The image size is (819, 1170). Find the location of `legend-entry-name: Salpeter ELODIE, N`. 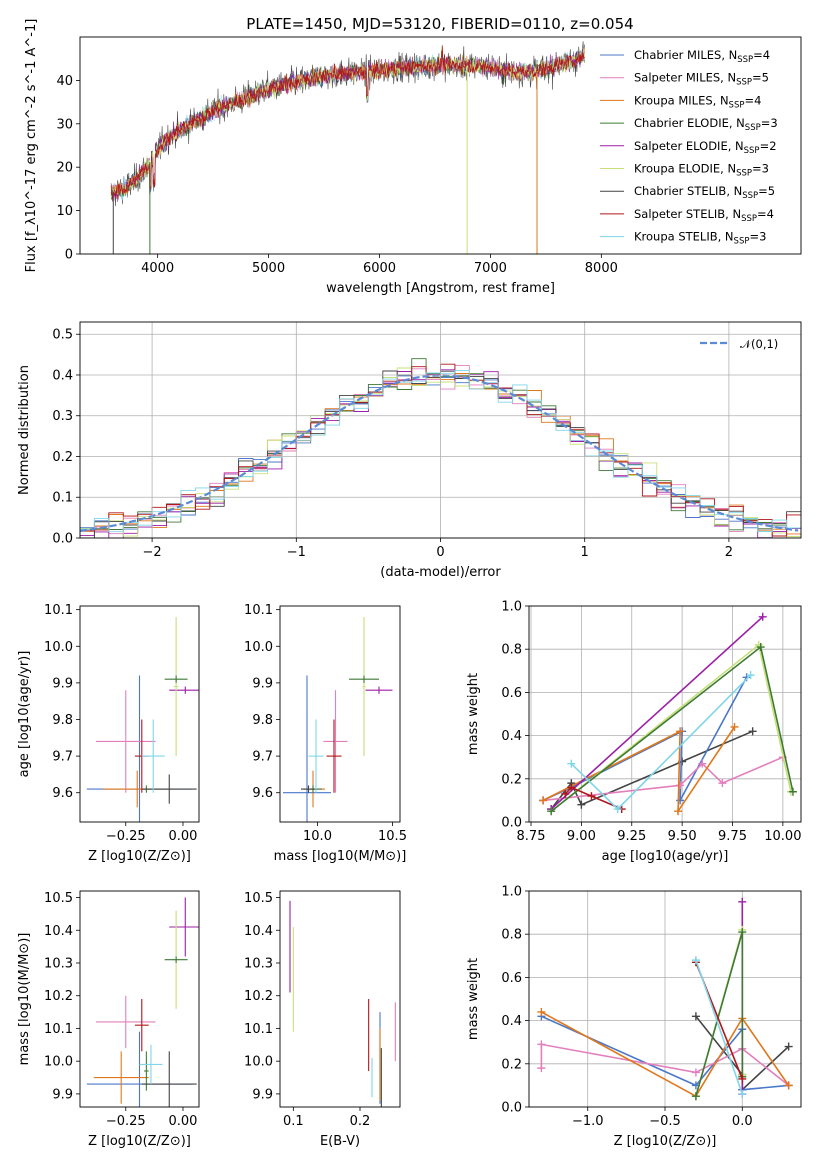

legend-entry-name: Salpeter ELODIE, N is located at coordinates (689, 146).